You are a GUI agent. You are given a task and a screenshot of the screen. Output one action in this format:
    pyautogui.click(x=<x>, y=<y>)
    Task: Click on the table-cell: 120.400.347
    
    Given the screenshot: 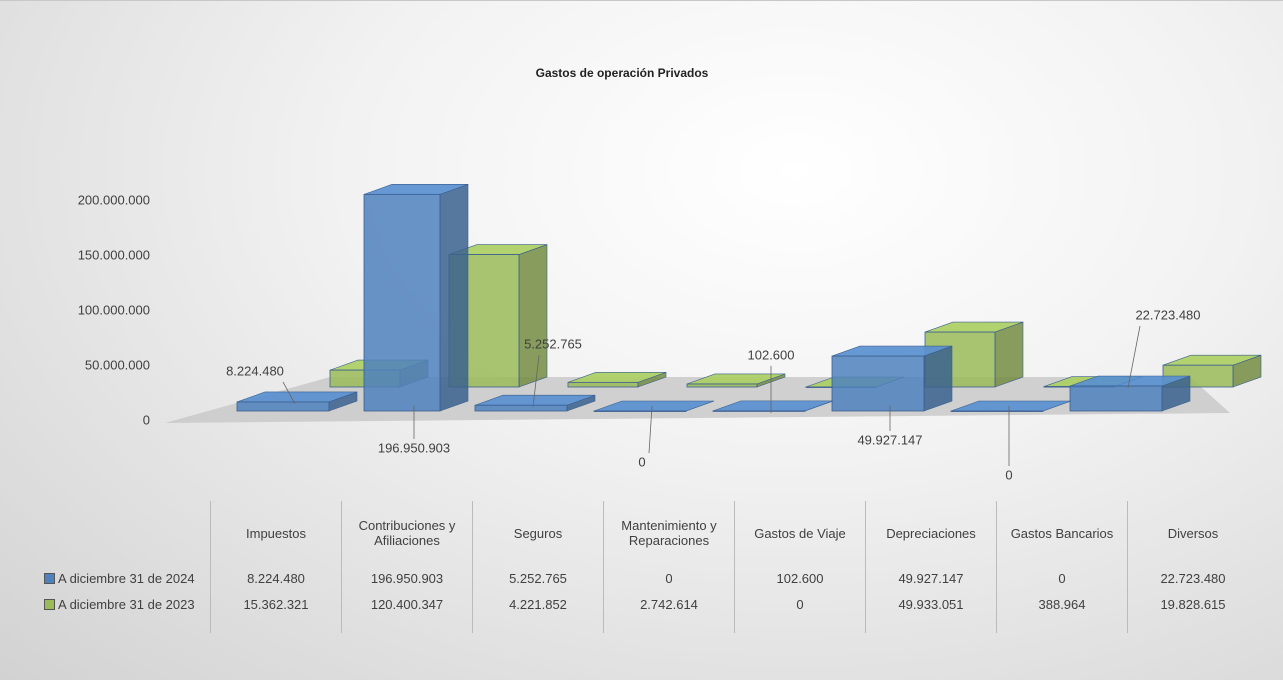 What is the action you would take?
    pyautogui.click(x=407, y=612)
    